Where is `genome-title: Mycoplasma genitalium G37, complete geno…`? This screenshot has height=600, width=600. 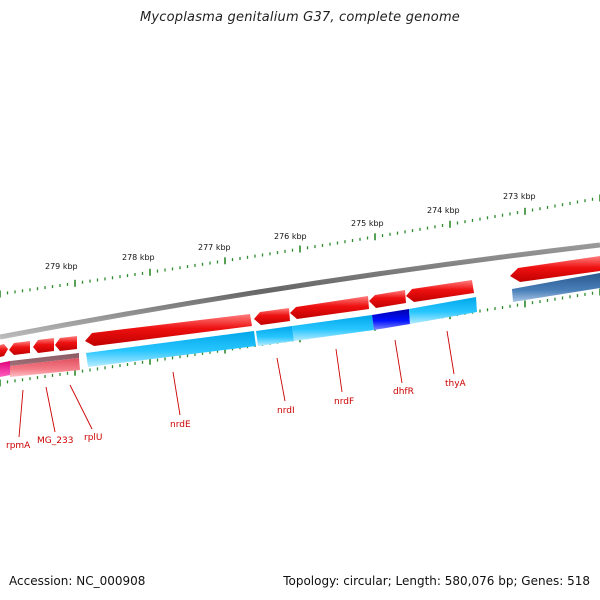
genome-title: Mycoplasma genitalium G37, complete geno… is located at coordinates (300, 17).